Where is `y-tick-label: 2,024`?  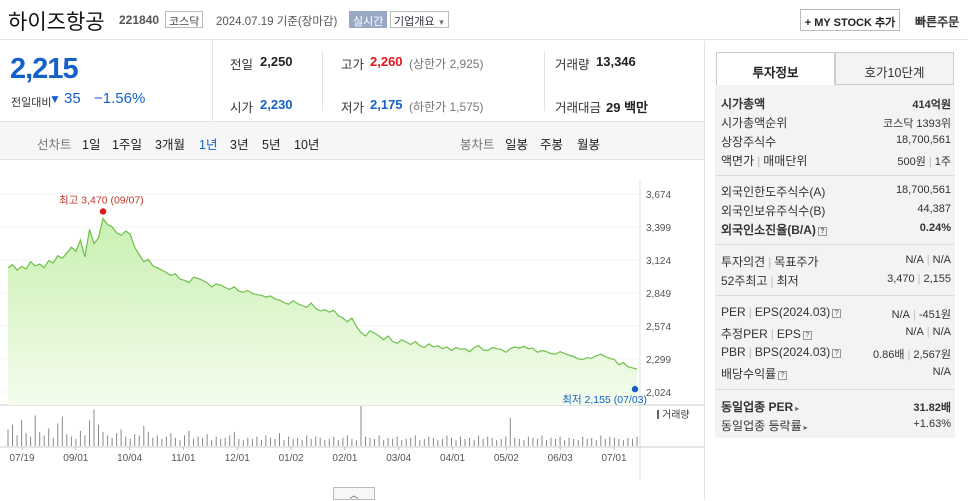 y-tick-label: 2,024 is located at coordinates (658, 393).